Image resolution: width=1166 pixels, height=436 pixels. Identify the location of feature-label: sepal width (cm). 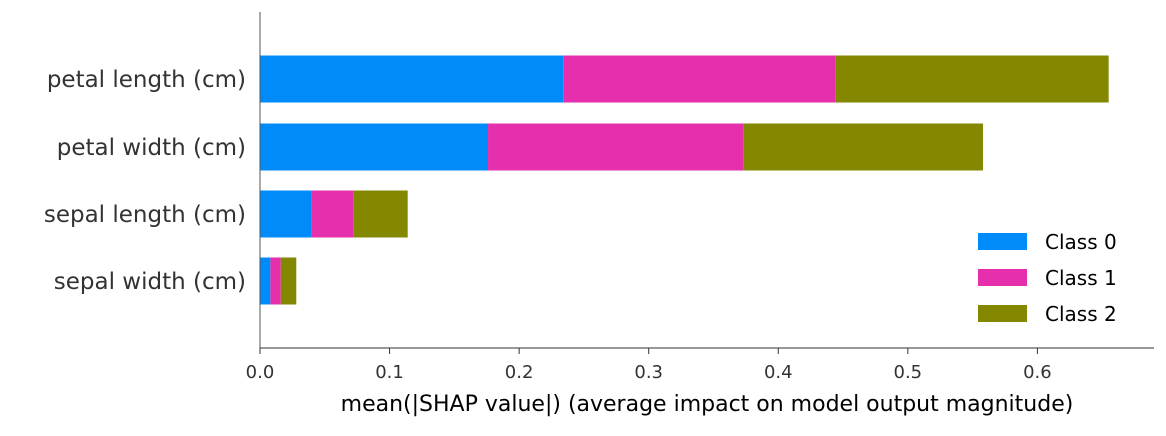
(150, 282).